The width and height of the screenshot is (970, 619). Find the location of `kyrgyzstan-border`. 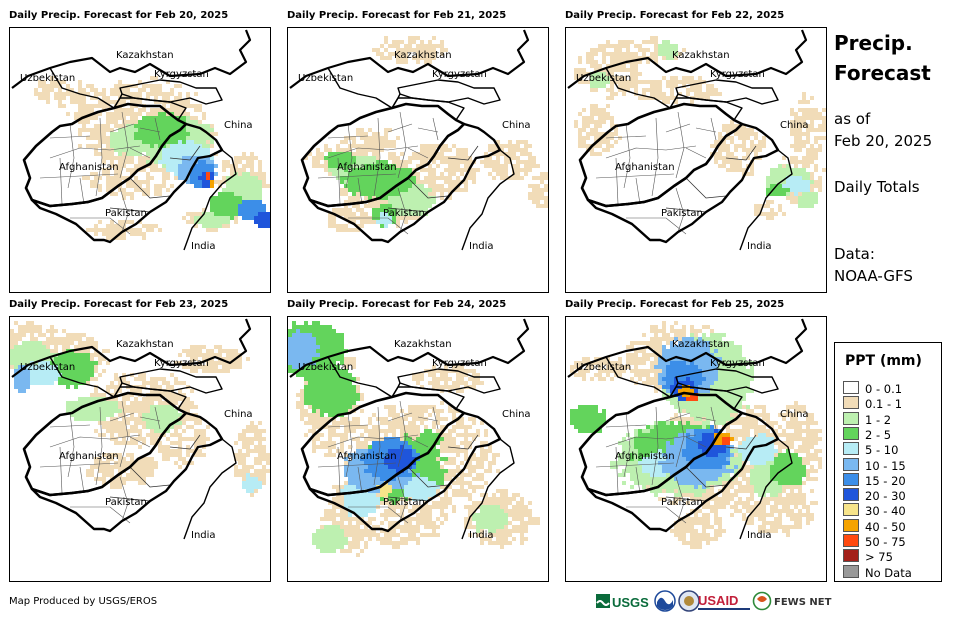

kyrgyzstan-border is located at coordinates (449, 92).